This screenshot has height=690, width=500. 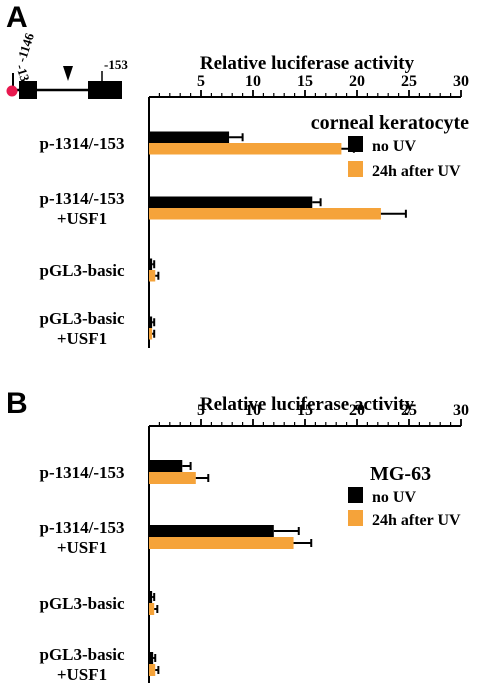 I want to click on usf1-site-arrowhead, so click(x=68, y=73).